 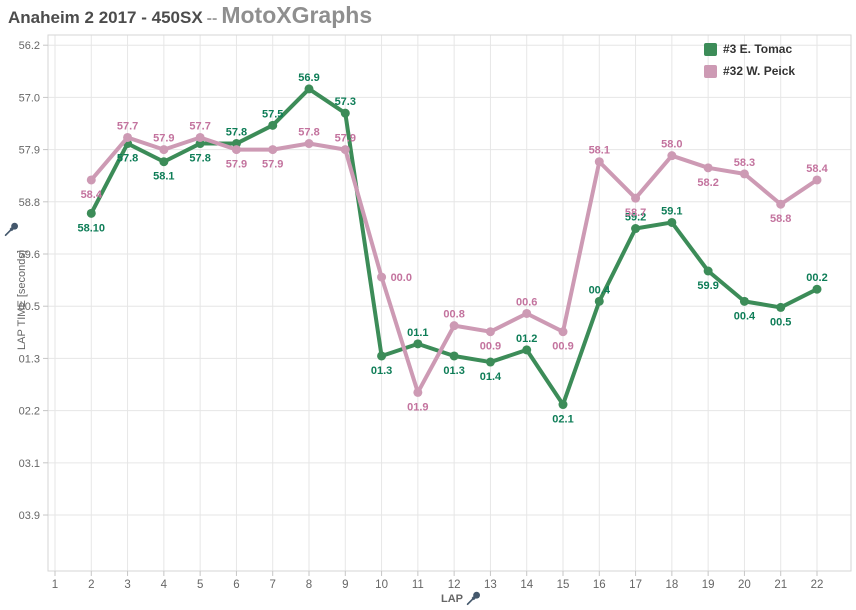 I want to click on x-tick-label: 16, so click(x=599, y=585).